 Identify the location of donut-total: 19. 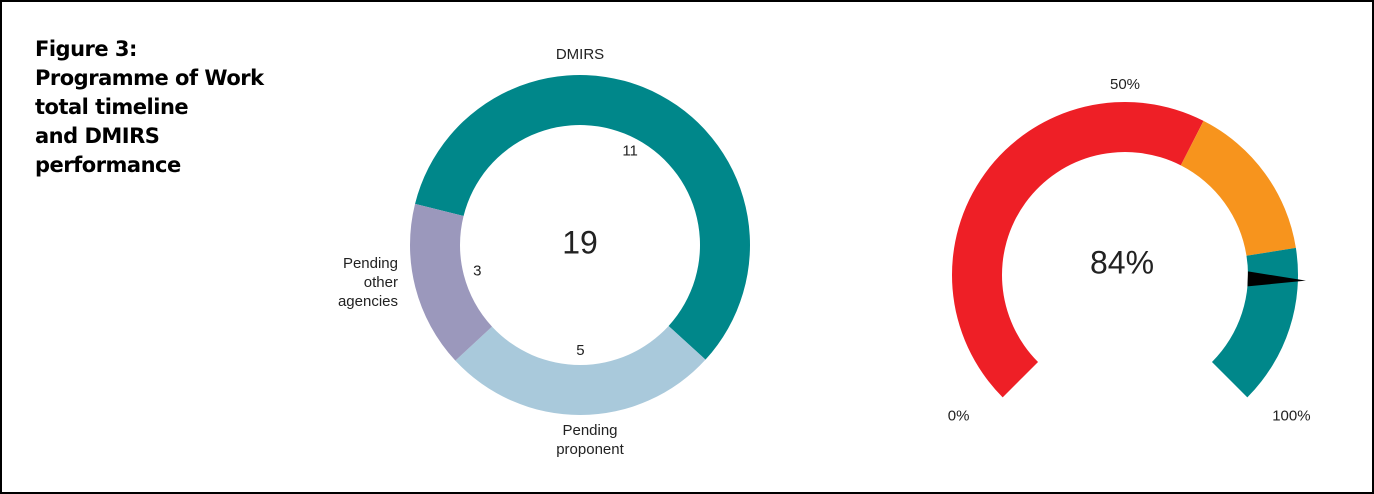
(580, 242).